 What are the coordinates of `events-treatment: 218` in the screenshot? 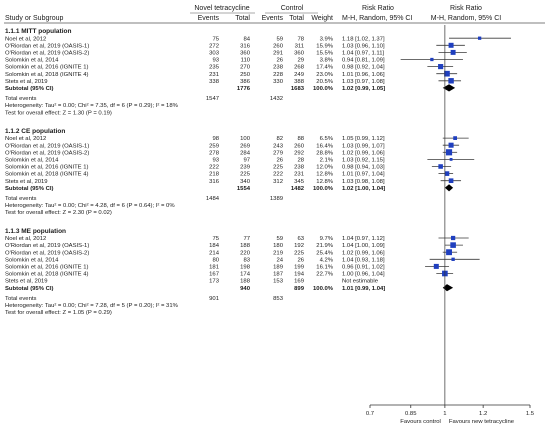 It's located at (214, 175).